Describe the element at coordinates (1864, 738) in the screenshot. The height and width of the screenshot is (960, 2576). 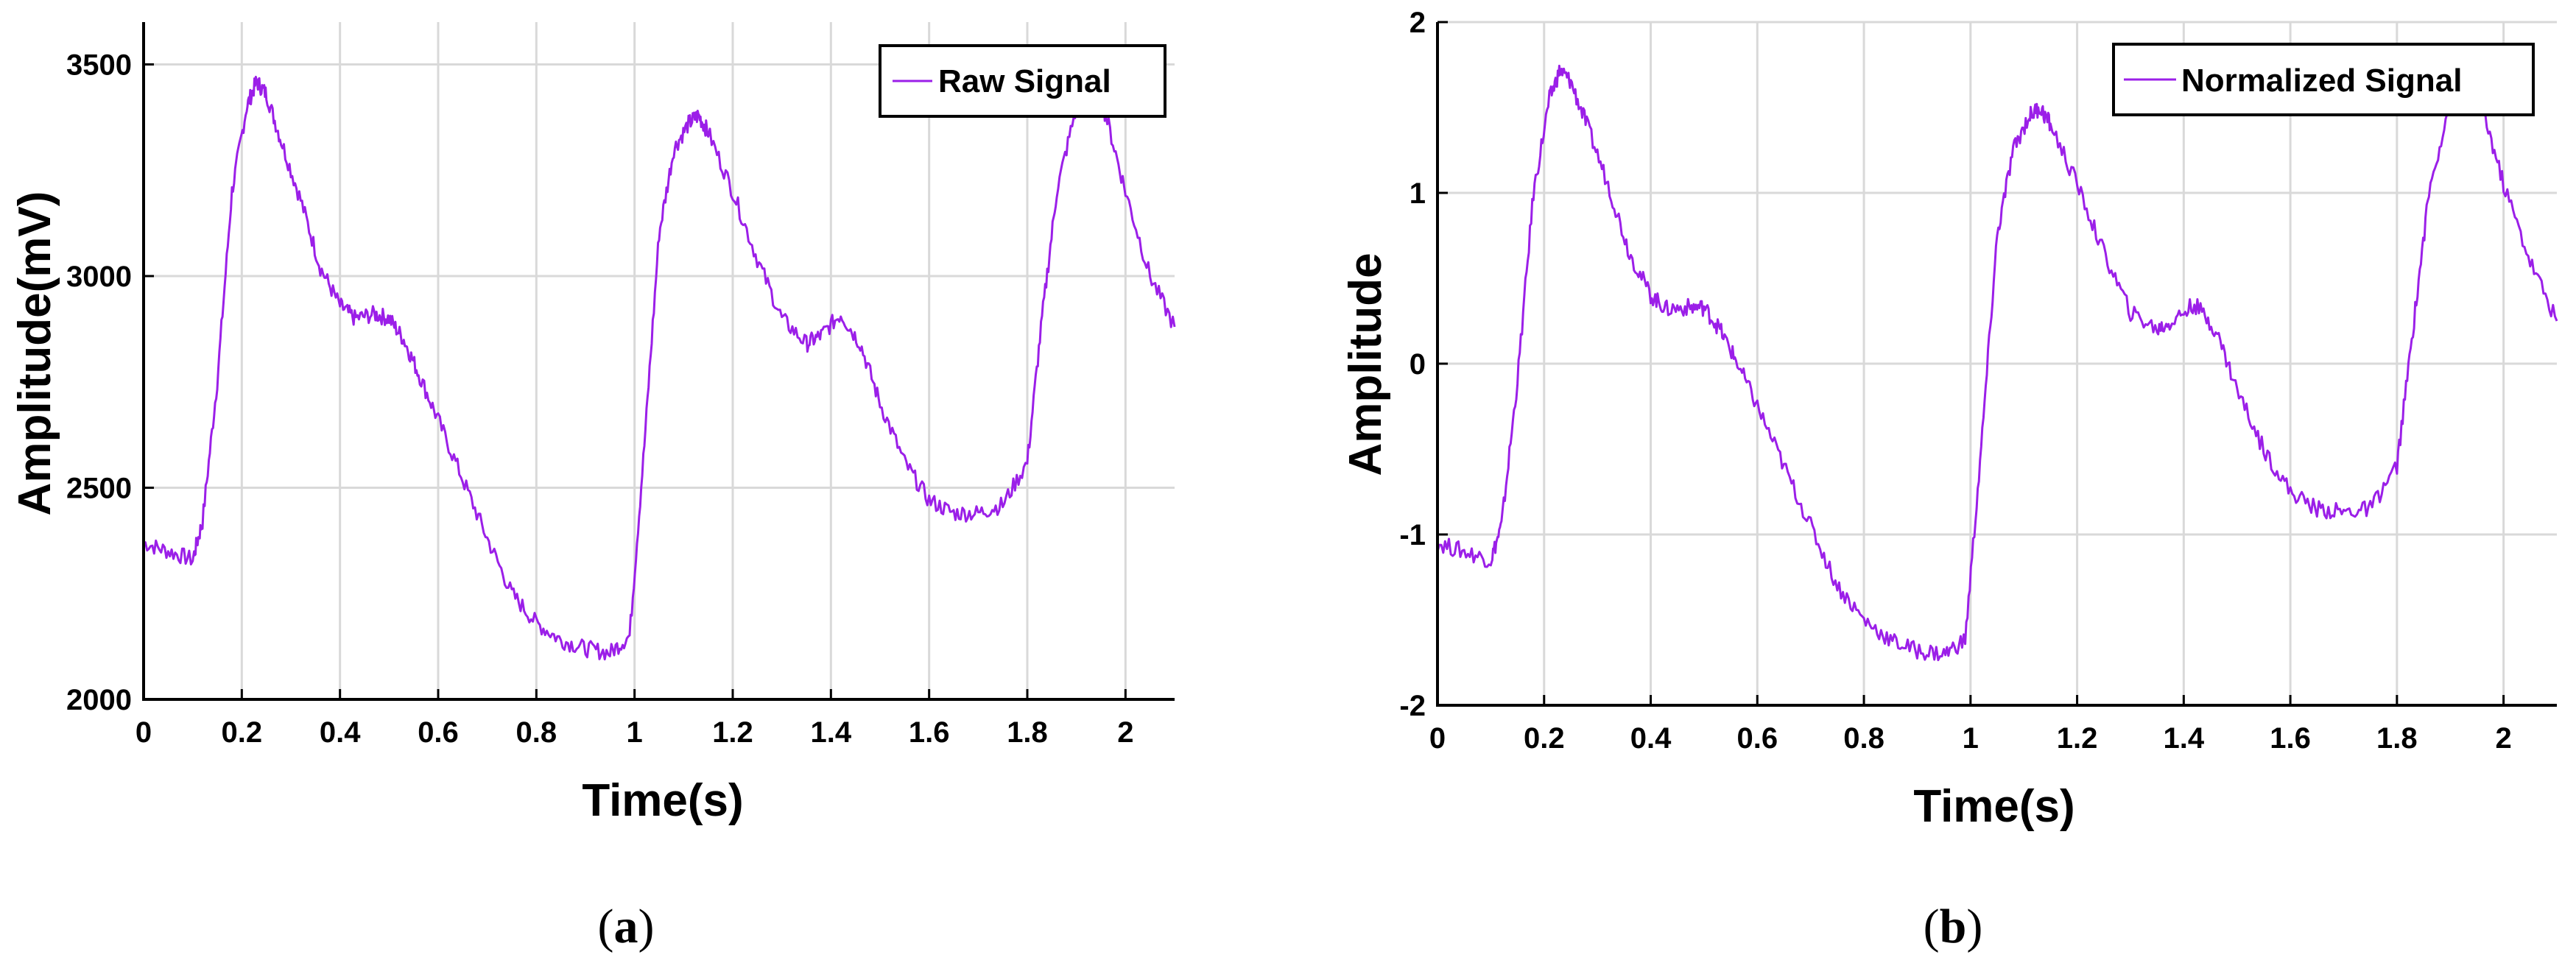
I see `x-tick-label-b: 0.8` at that location.